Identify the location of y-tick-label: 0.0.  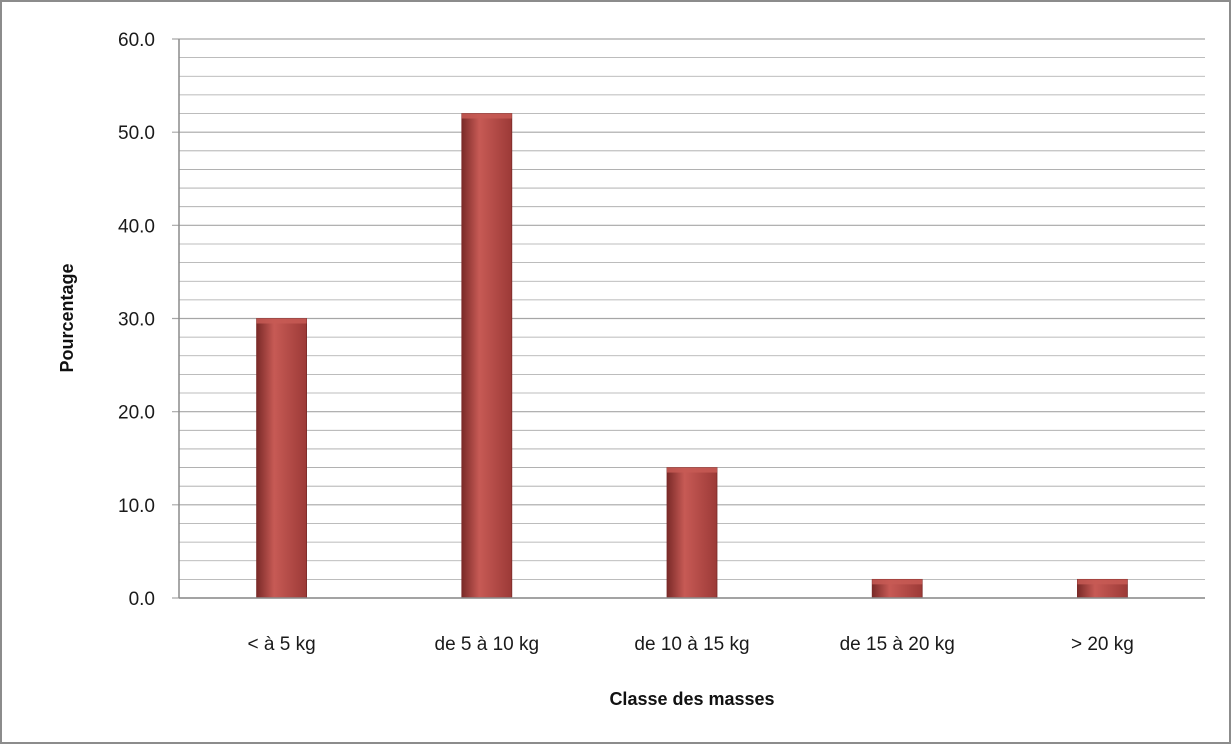
(142, 599).